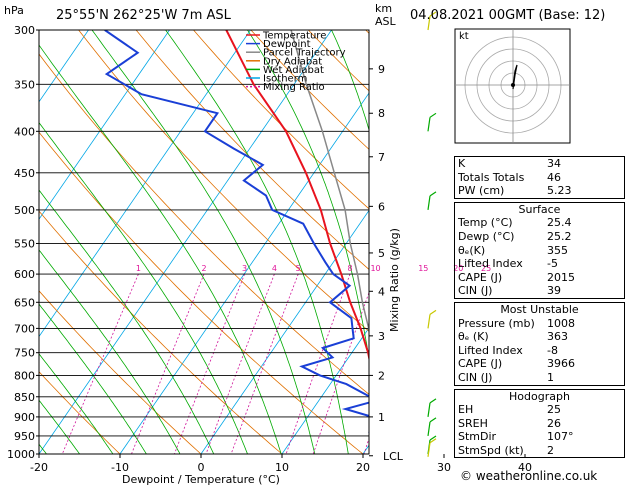  I want to click on hodograph-row: StmDir 107°, so click(539, 437).